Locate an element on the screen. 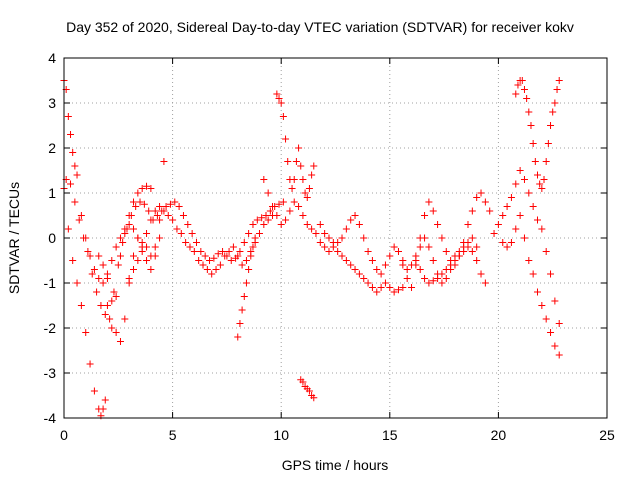  y-tick-label: 4 is located at coordinates (52, 58).